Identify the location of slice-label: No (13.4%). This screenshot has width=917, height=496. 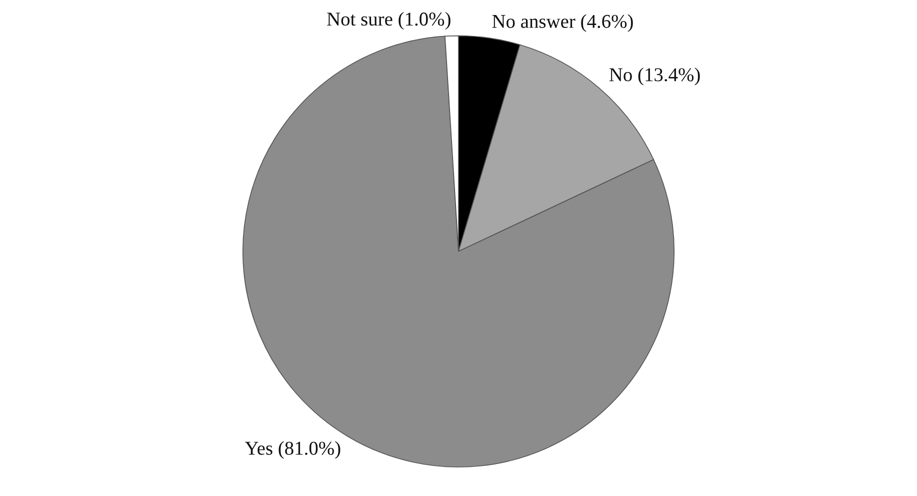
(654, 77).